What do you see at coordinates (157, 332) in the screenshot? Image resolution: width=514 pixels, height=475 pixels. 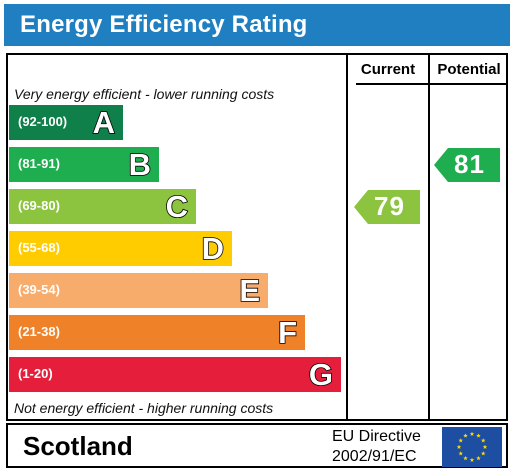 I see `rating-band-f: (21-38) F` at bounding box center [157, 332].